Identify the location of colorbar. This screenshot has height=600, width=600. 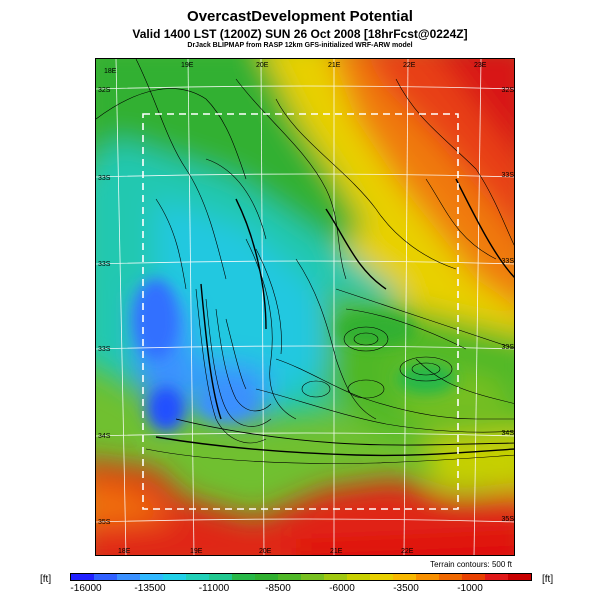
(301, 577).